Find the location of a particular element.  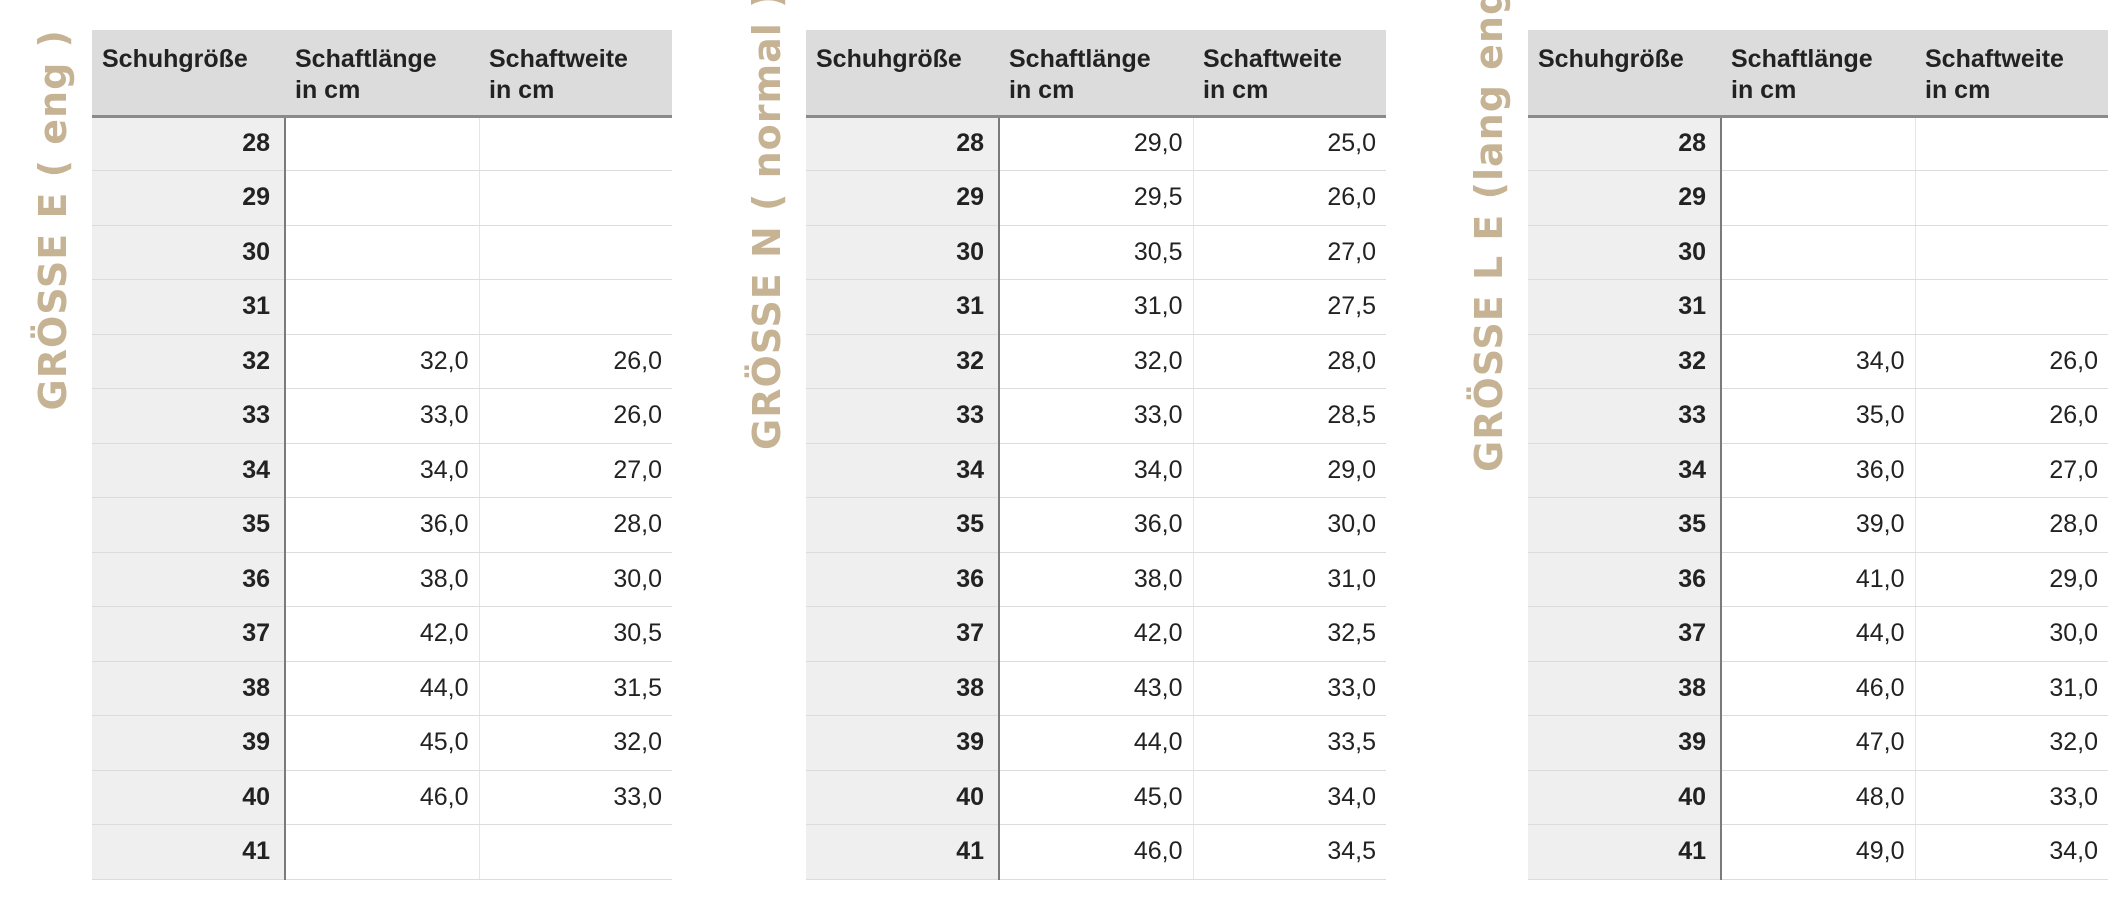

shoe-size-cell: 40 is located at coordinates (1625, 797).